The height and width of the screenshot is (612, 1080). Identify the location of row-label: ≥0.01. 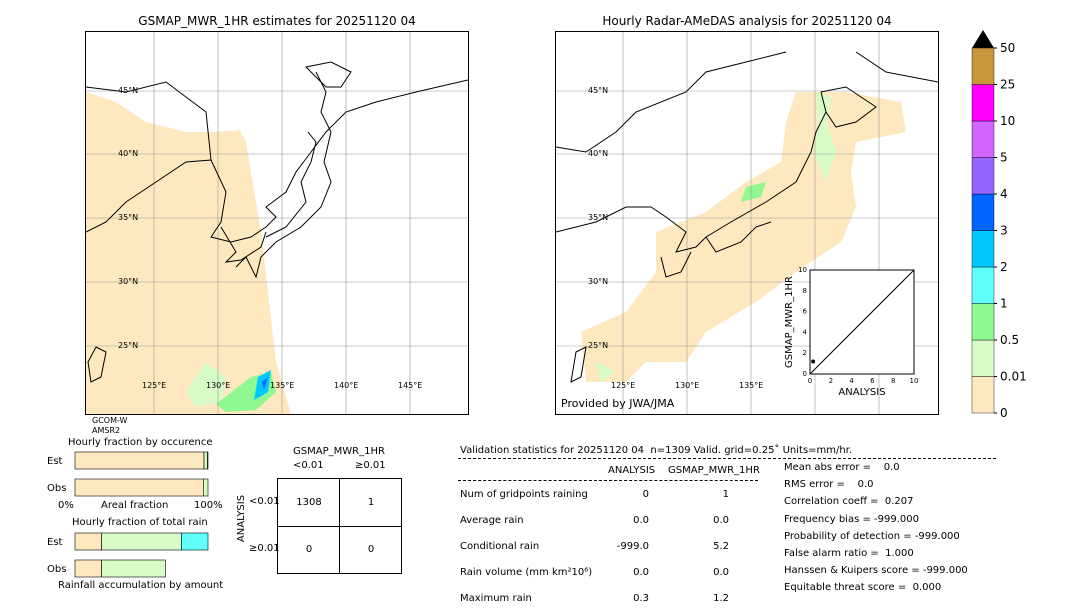
(264, 548).